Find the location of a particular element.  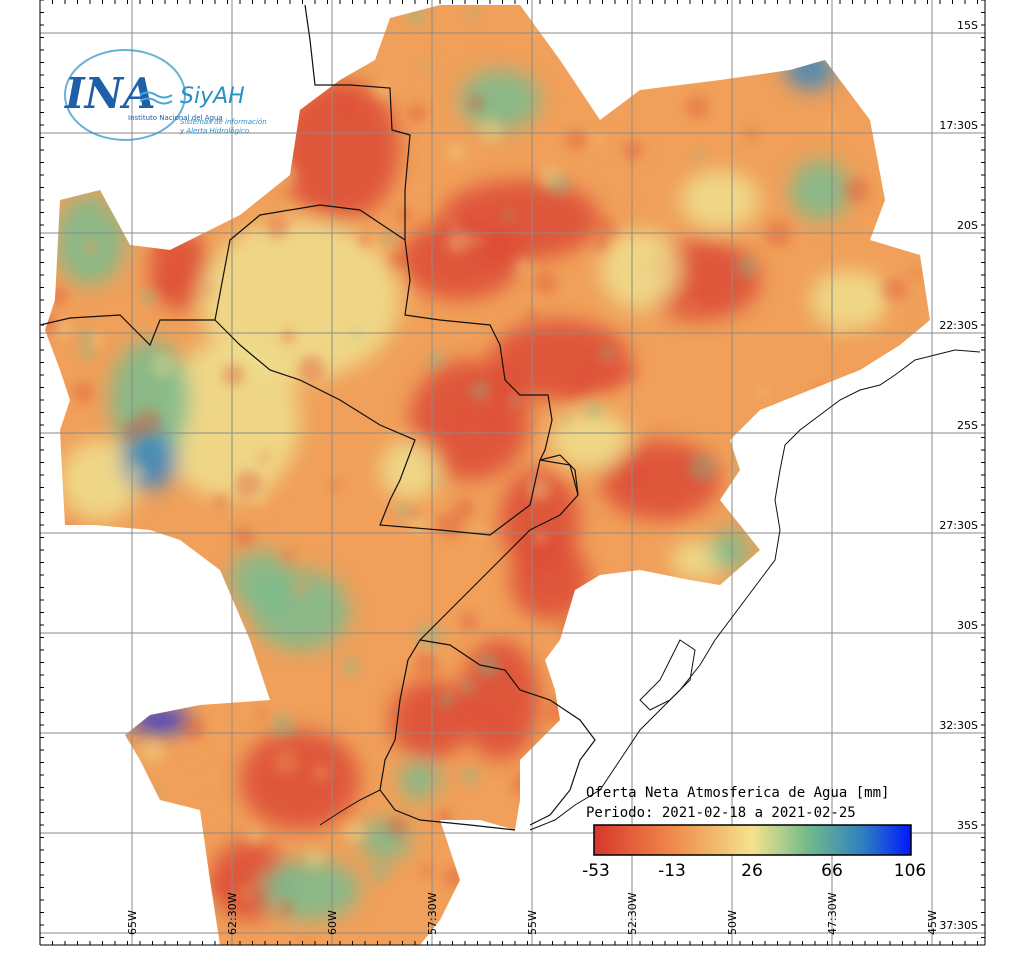

legend-tick-label: 26 is located at coordinates (752, 871).